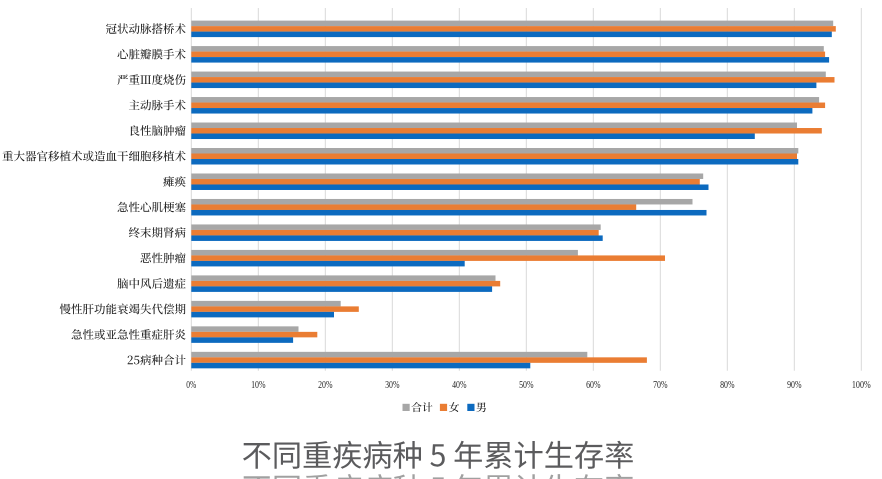 This screenshot has height=479, width=882. What do you see at coordinates (660, 385) in the screenshot?
I see `svg-text: 70%` at bounding box center [660, 385].